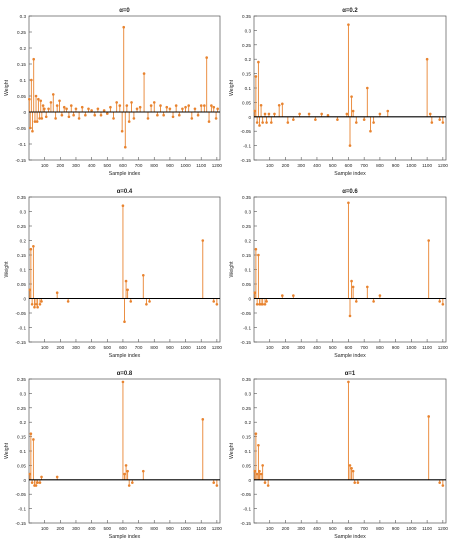 The image size is (452, 550). Describe the element at coordinates (21, 437) in the screenshot. I see `y-tick-label: 0.15` at that location.